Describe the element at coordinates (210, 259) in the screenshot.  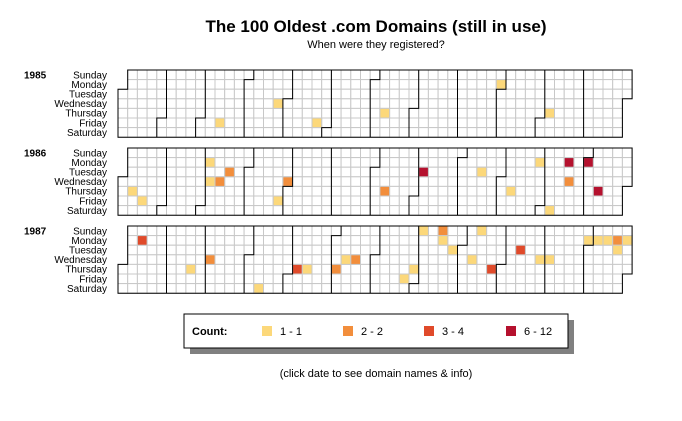
I see `date-cell-1987-03-04: 1987-03-04: 2` at that location.